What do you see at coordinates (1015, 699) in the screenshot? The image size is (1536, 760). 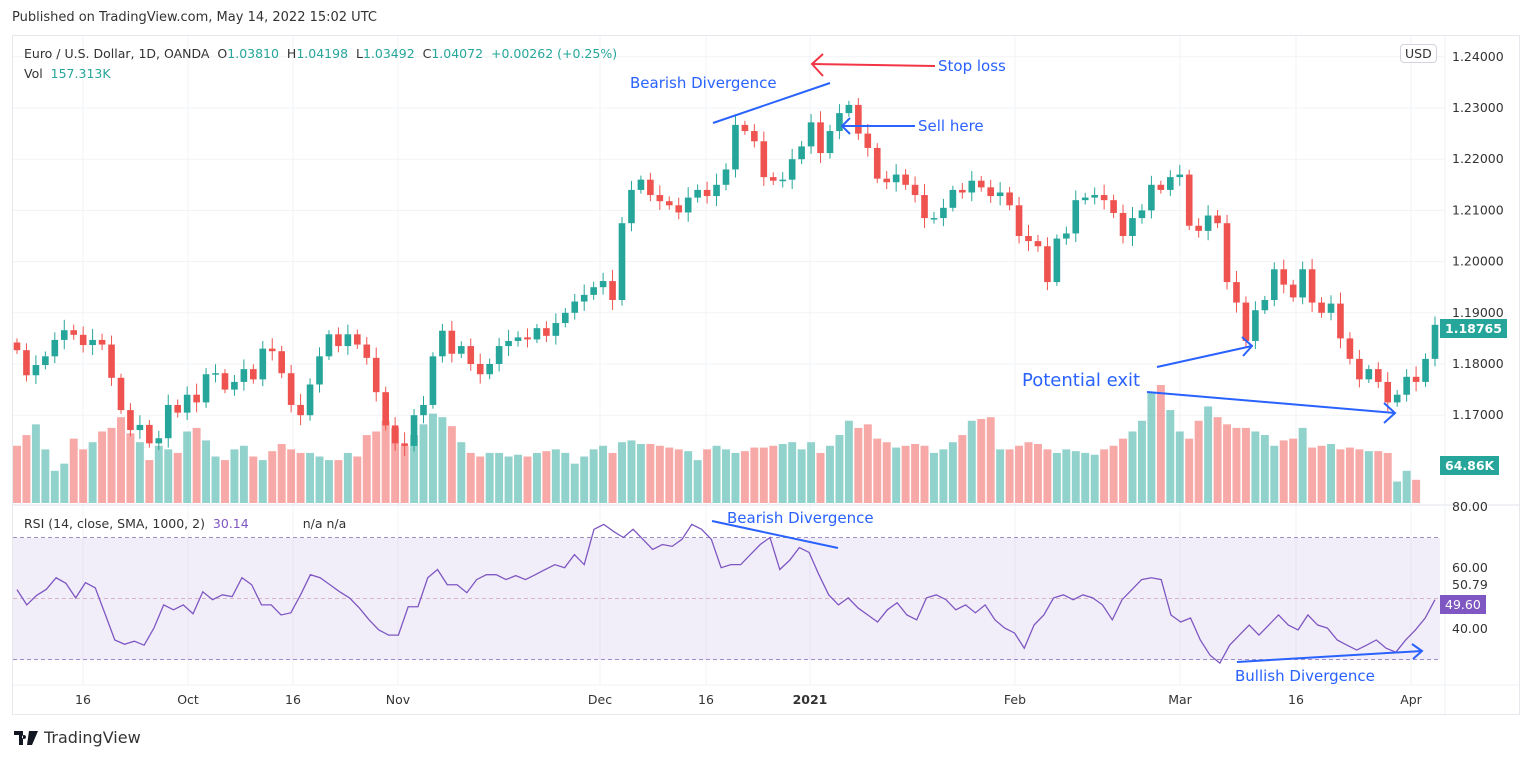 I see `time-axis-label: Feb` at bounding box center [1015, 699].